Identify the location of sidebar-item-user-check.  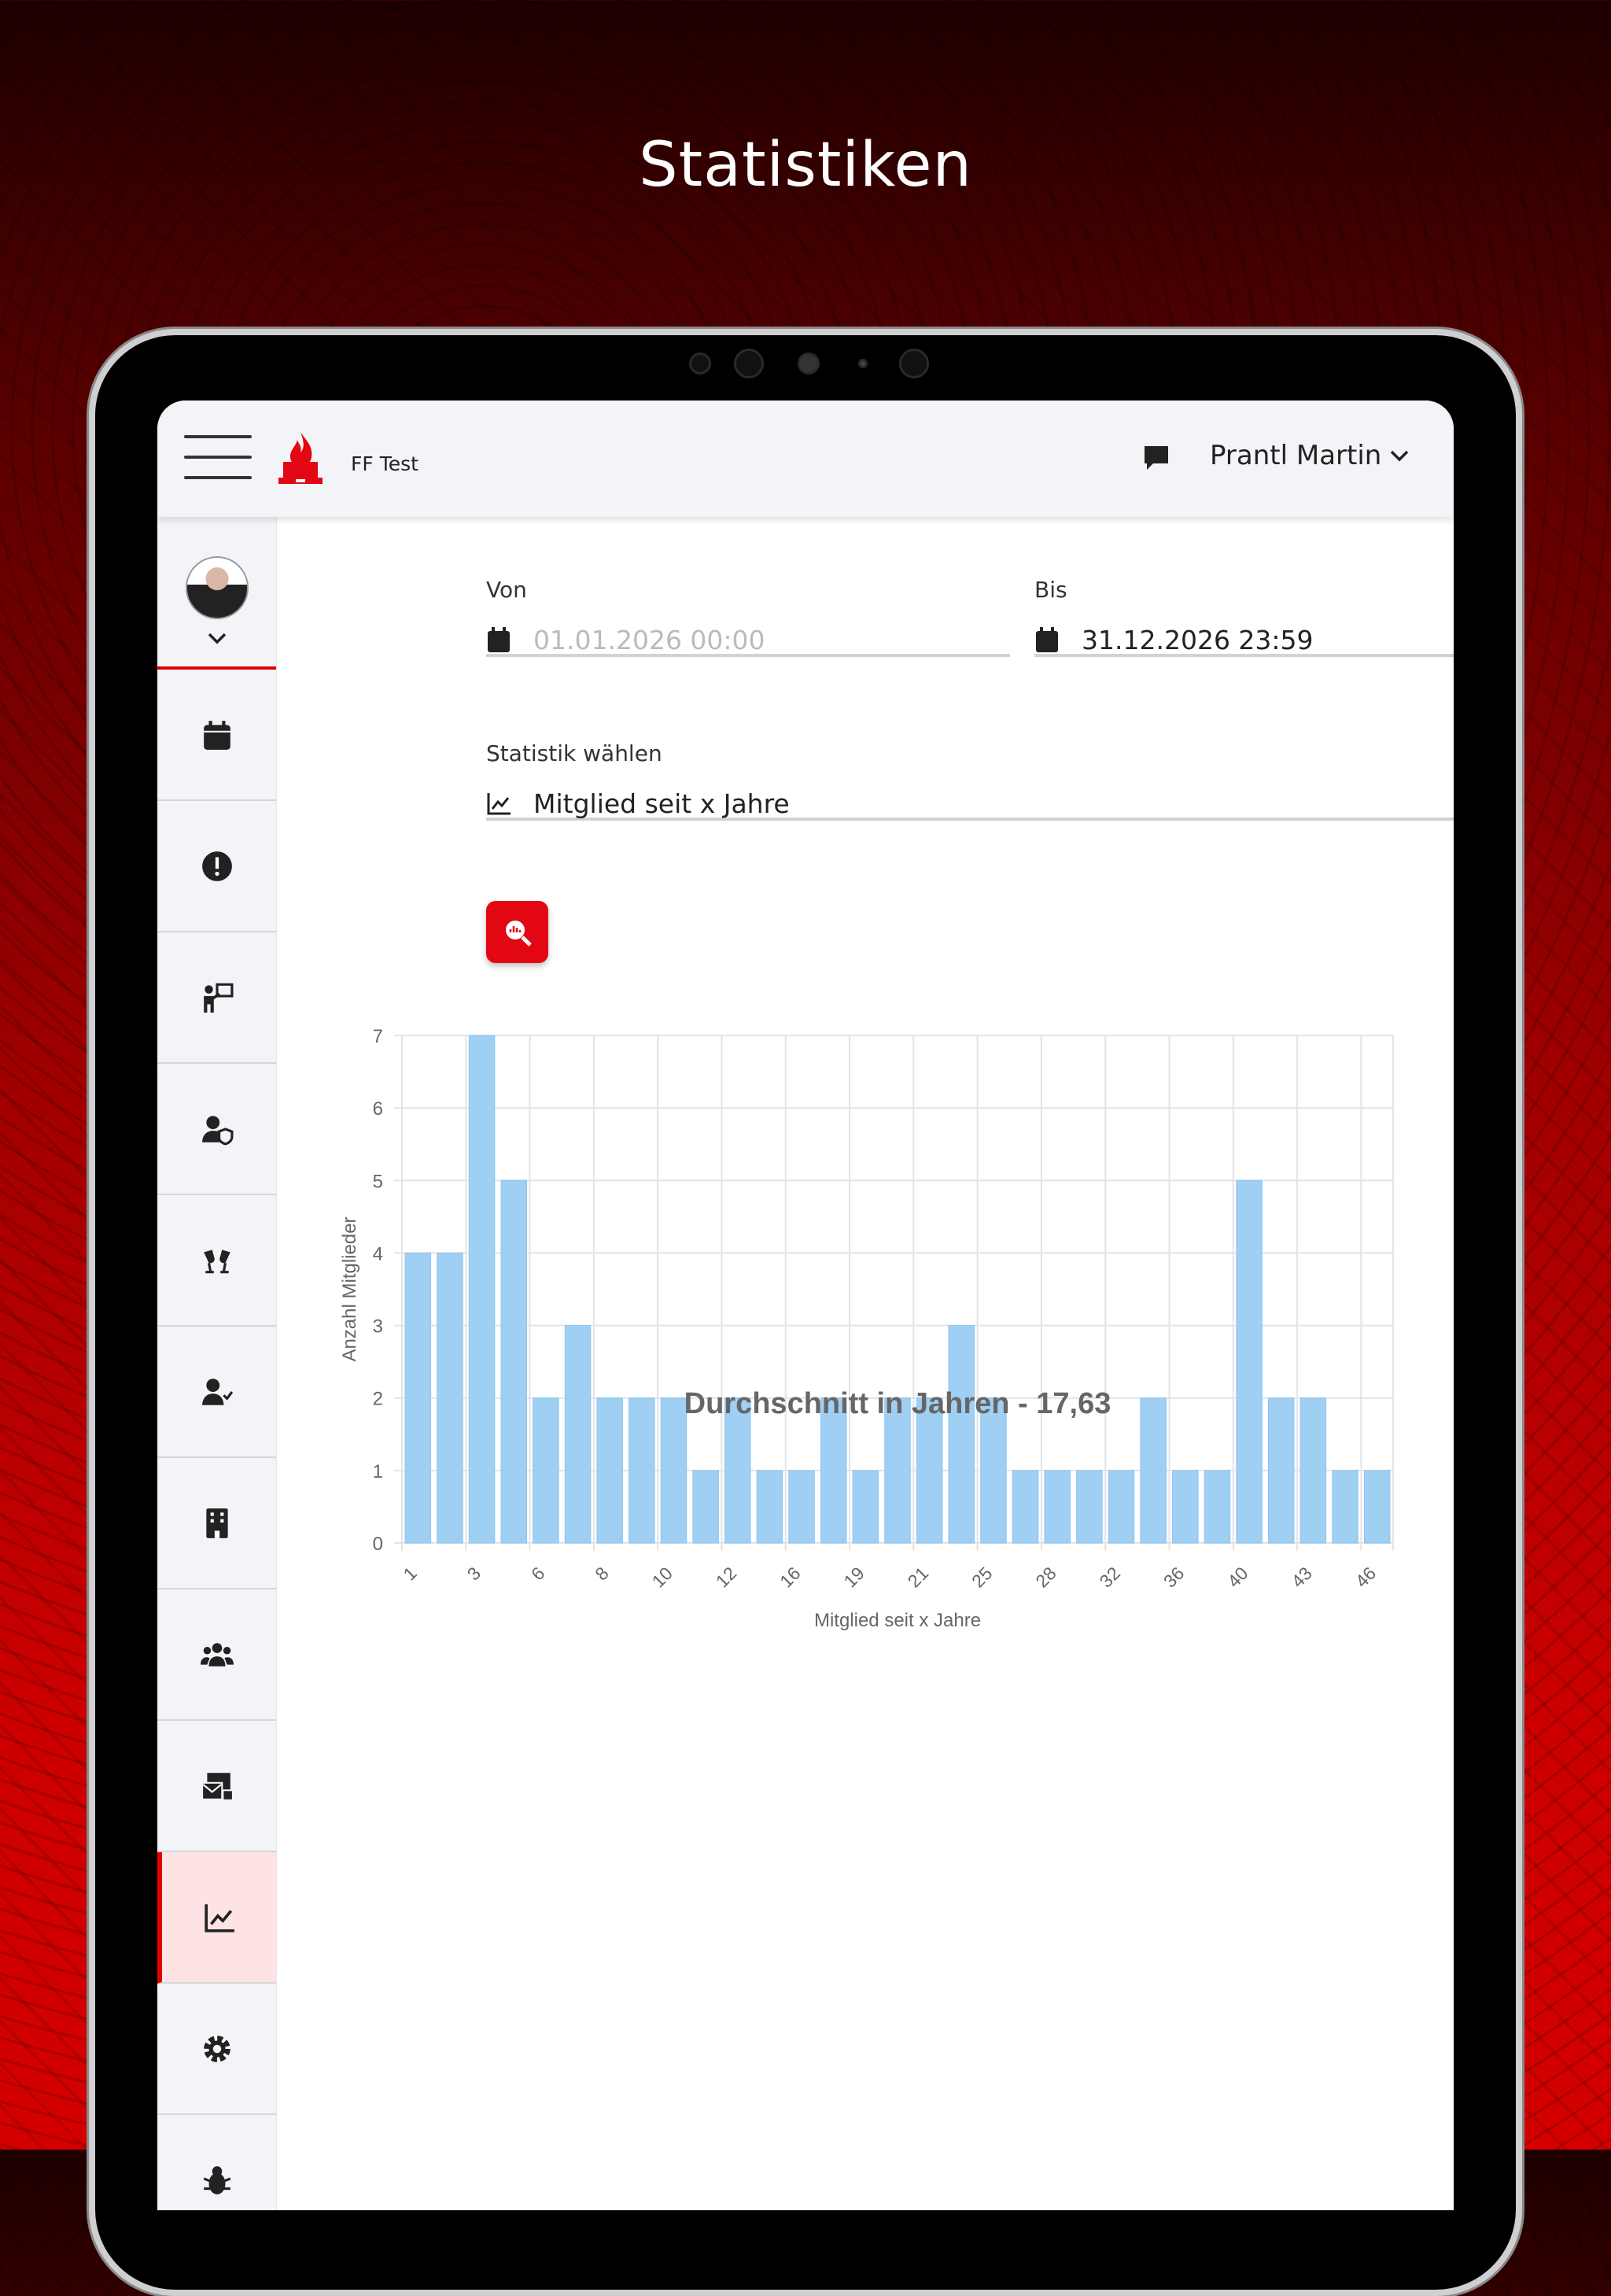
(216, 1392).